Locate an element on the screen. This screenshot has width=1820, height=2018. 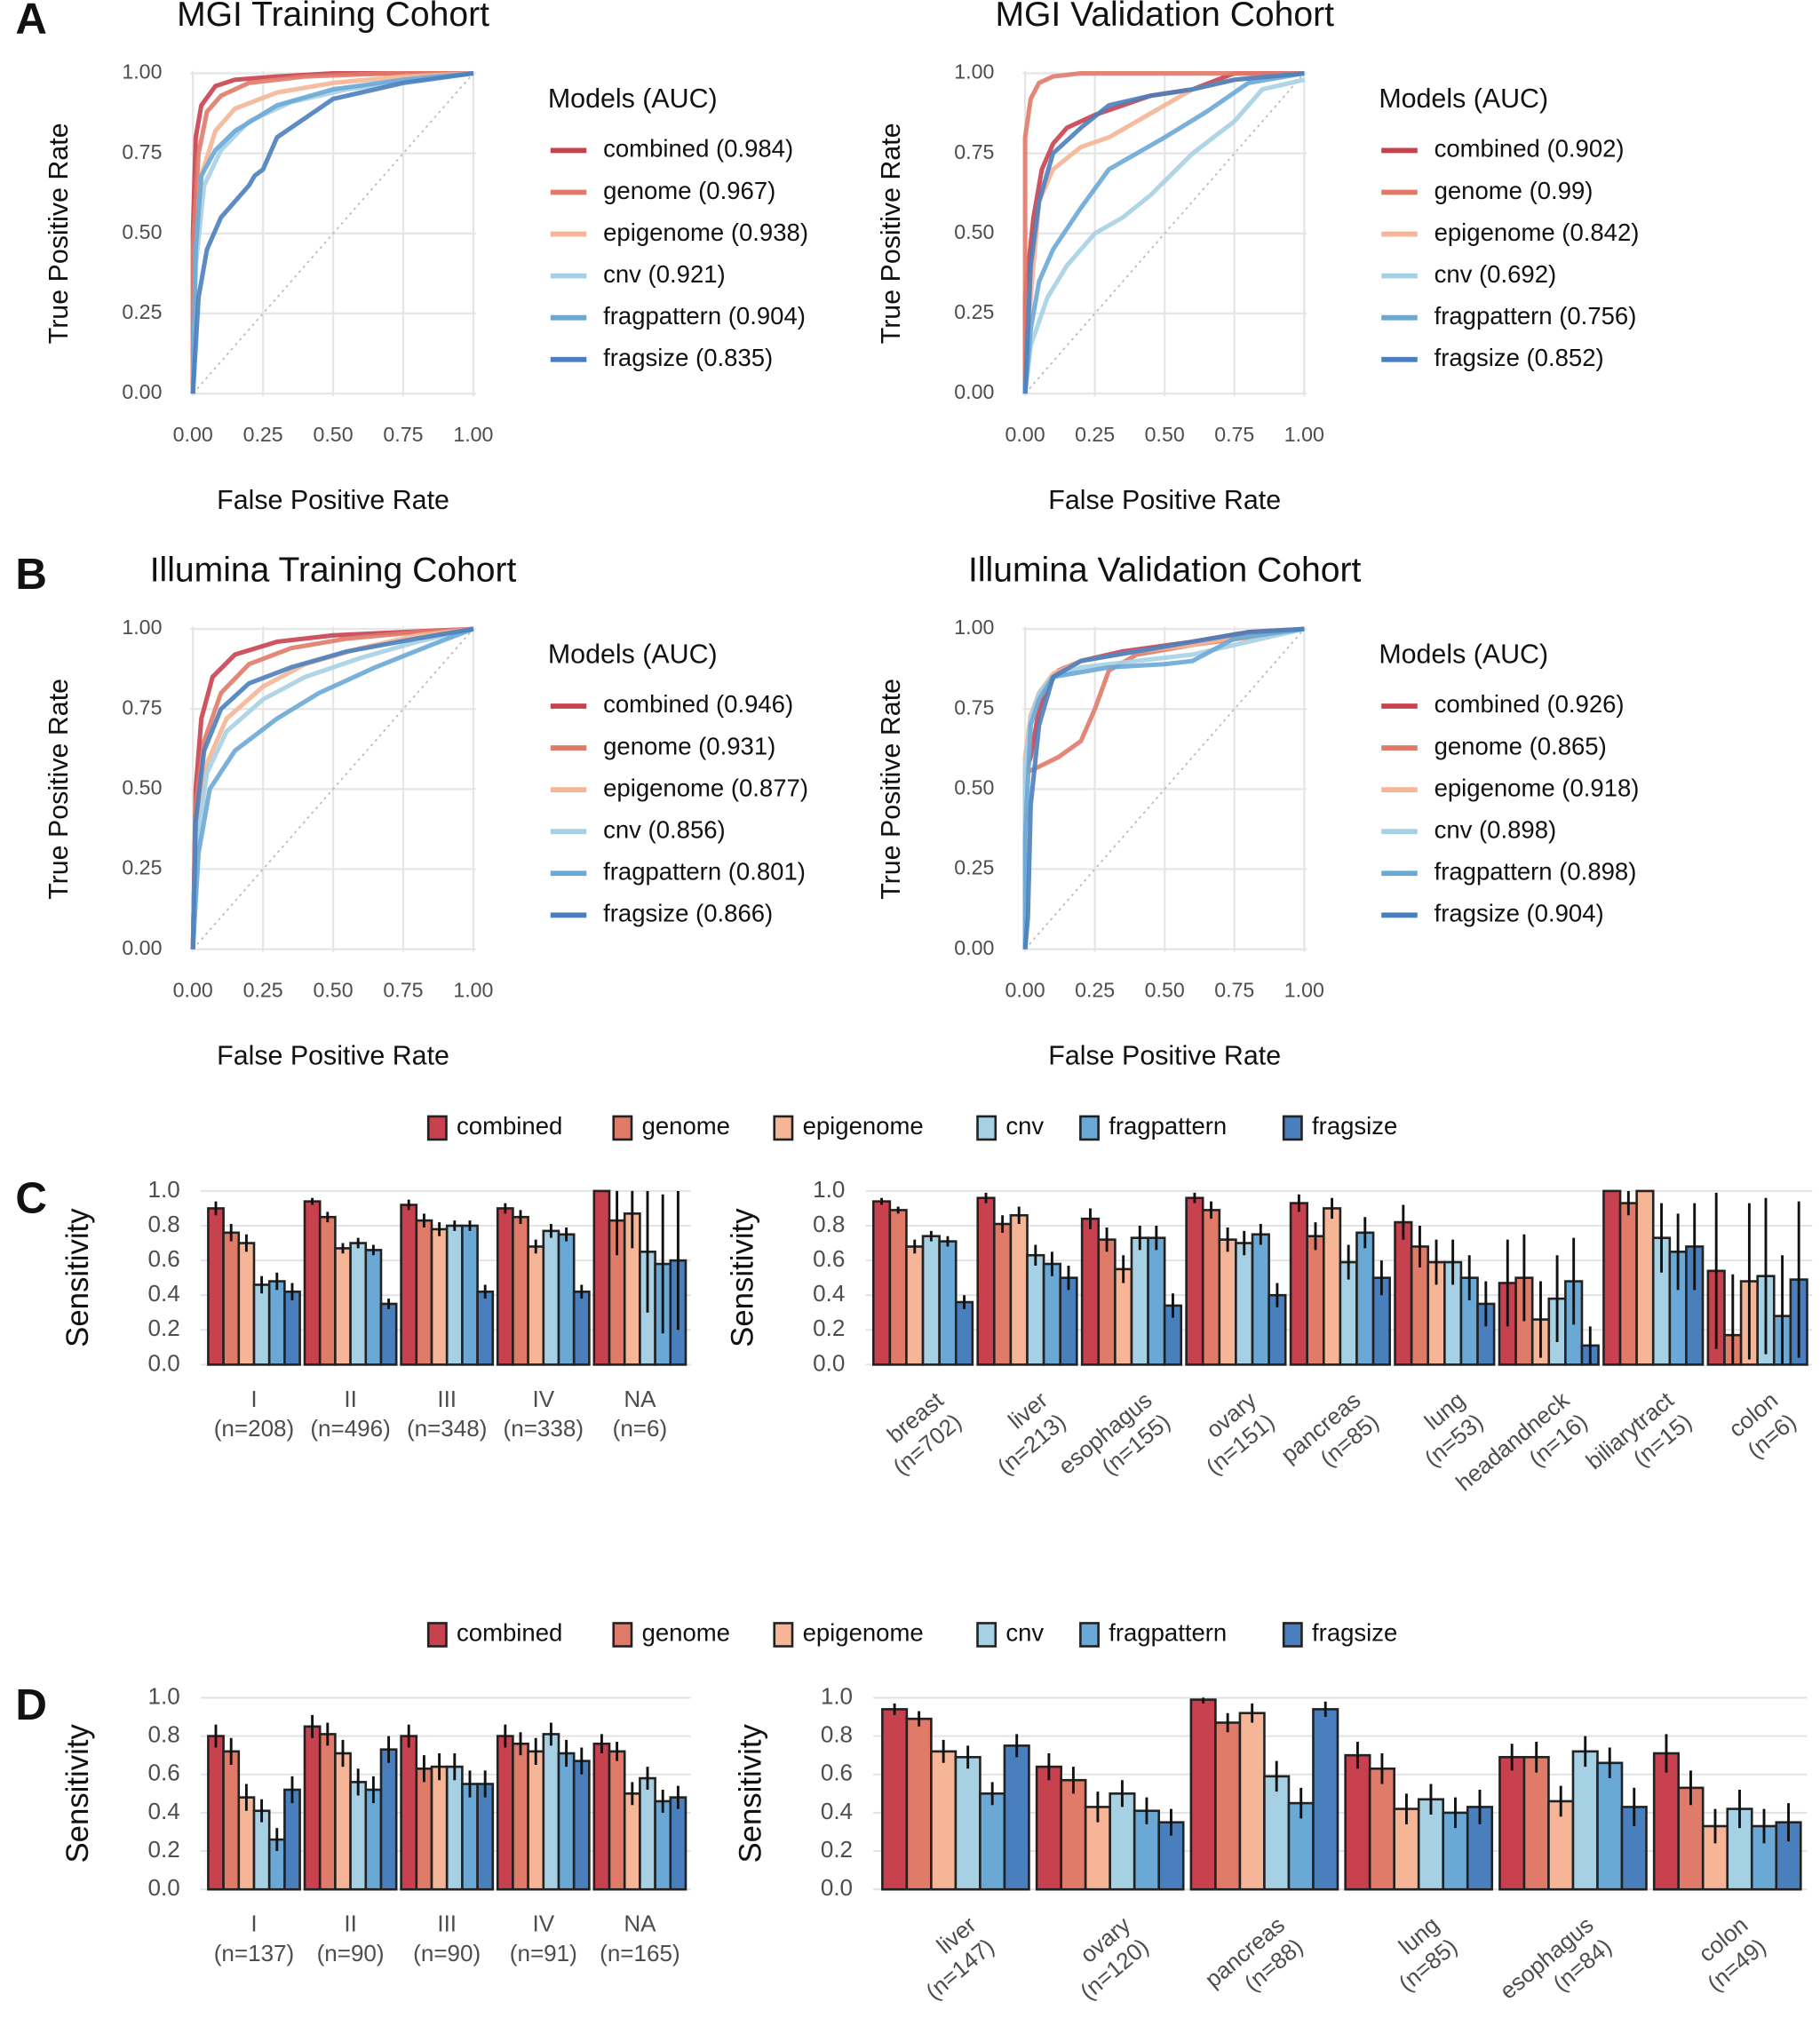
legend-label: fragsize (0.904) is located at coordinates (1519, 913).